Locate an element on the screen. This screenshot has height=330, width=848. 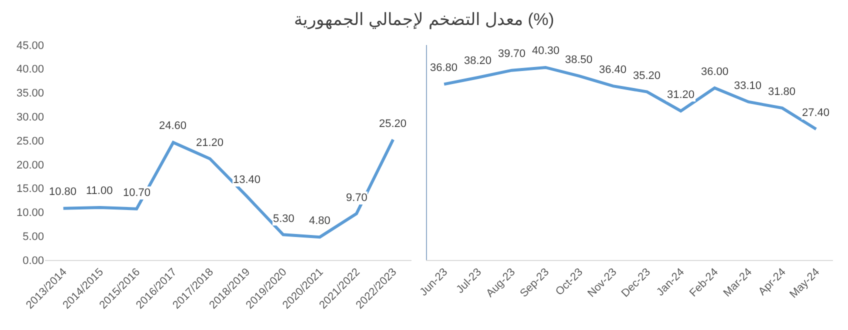
data-label: 5.30 is located at coordinates (283, 219).